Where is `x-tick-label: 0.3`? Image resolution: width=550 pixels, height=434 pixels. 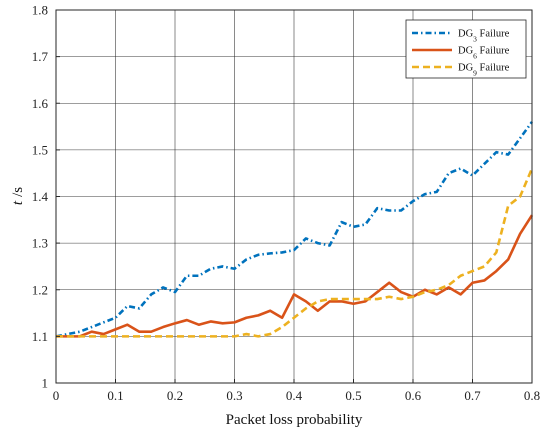 x-tick-label: 0.3 is located at coordinates (234, 395).